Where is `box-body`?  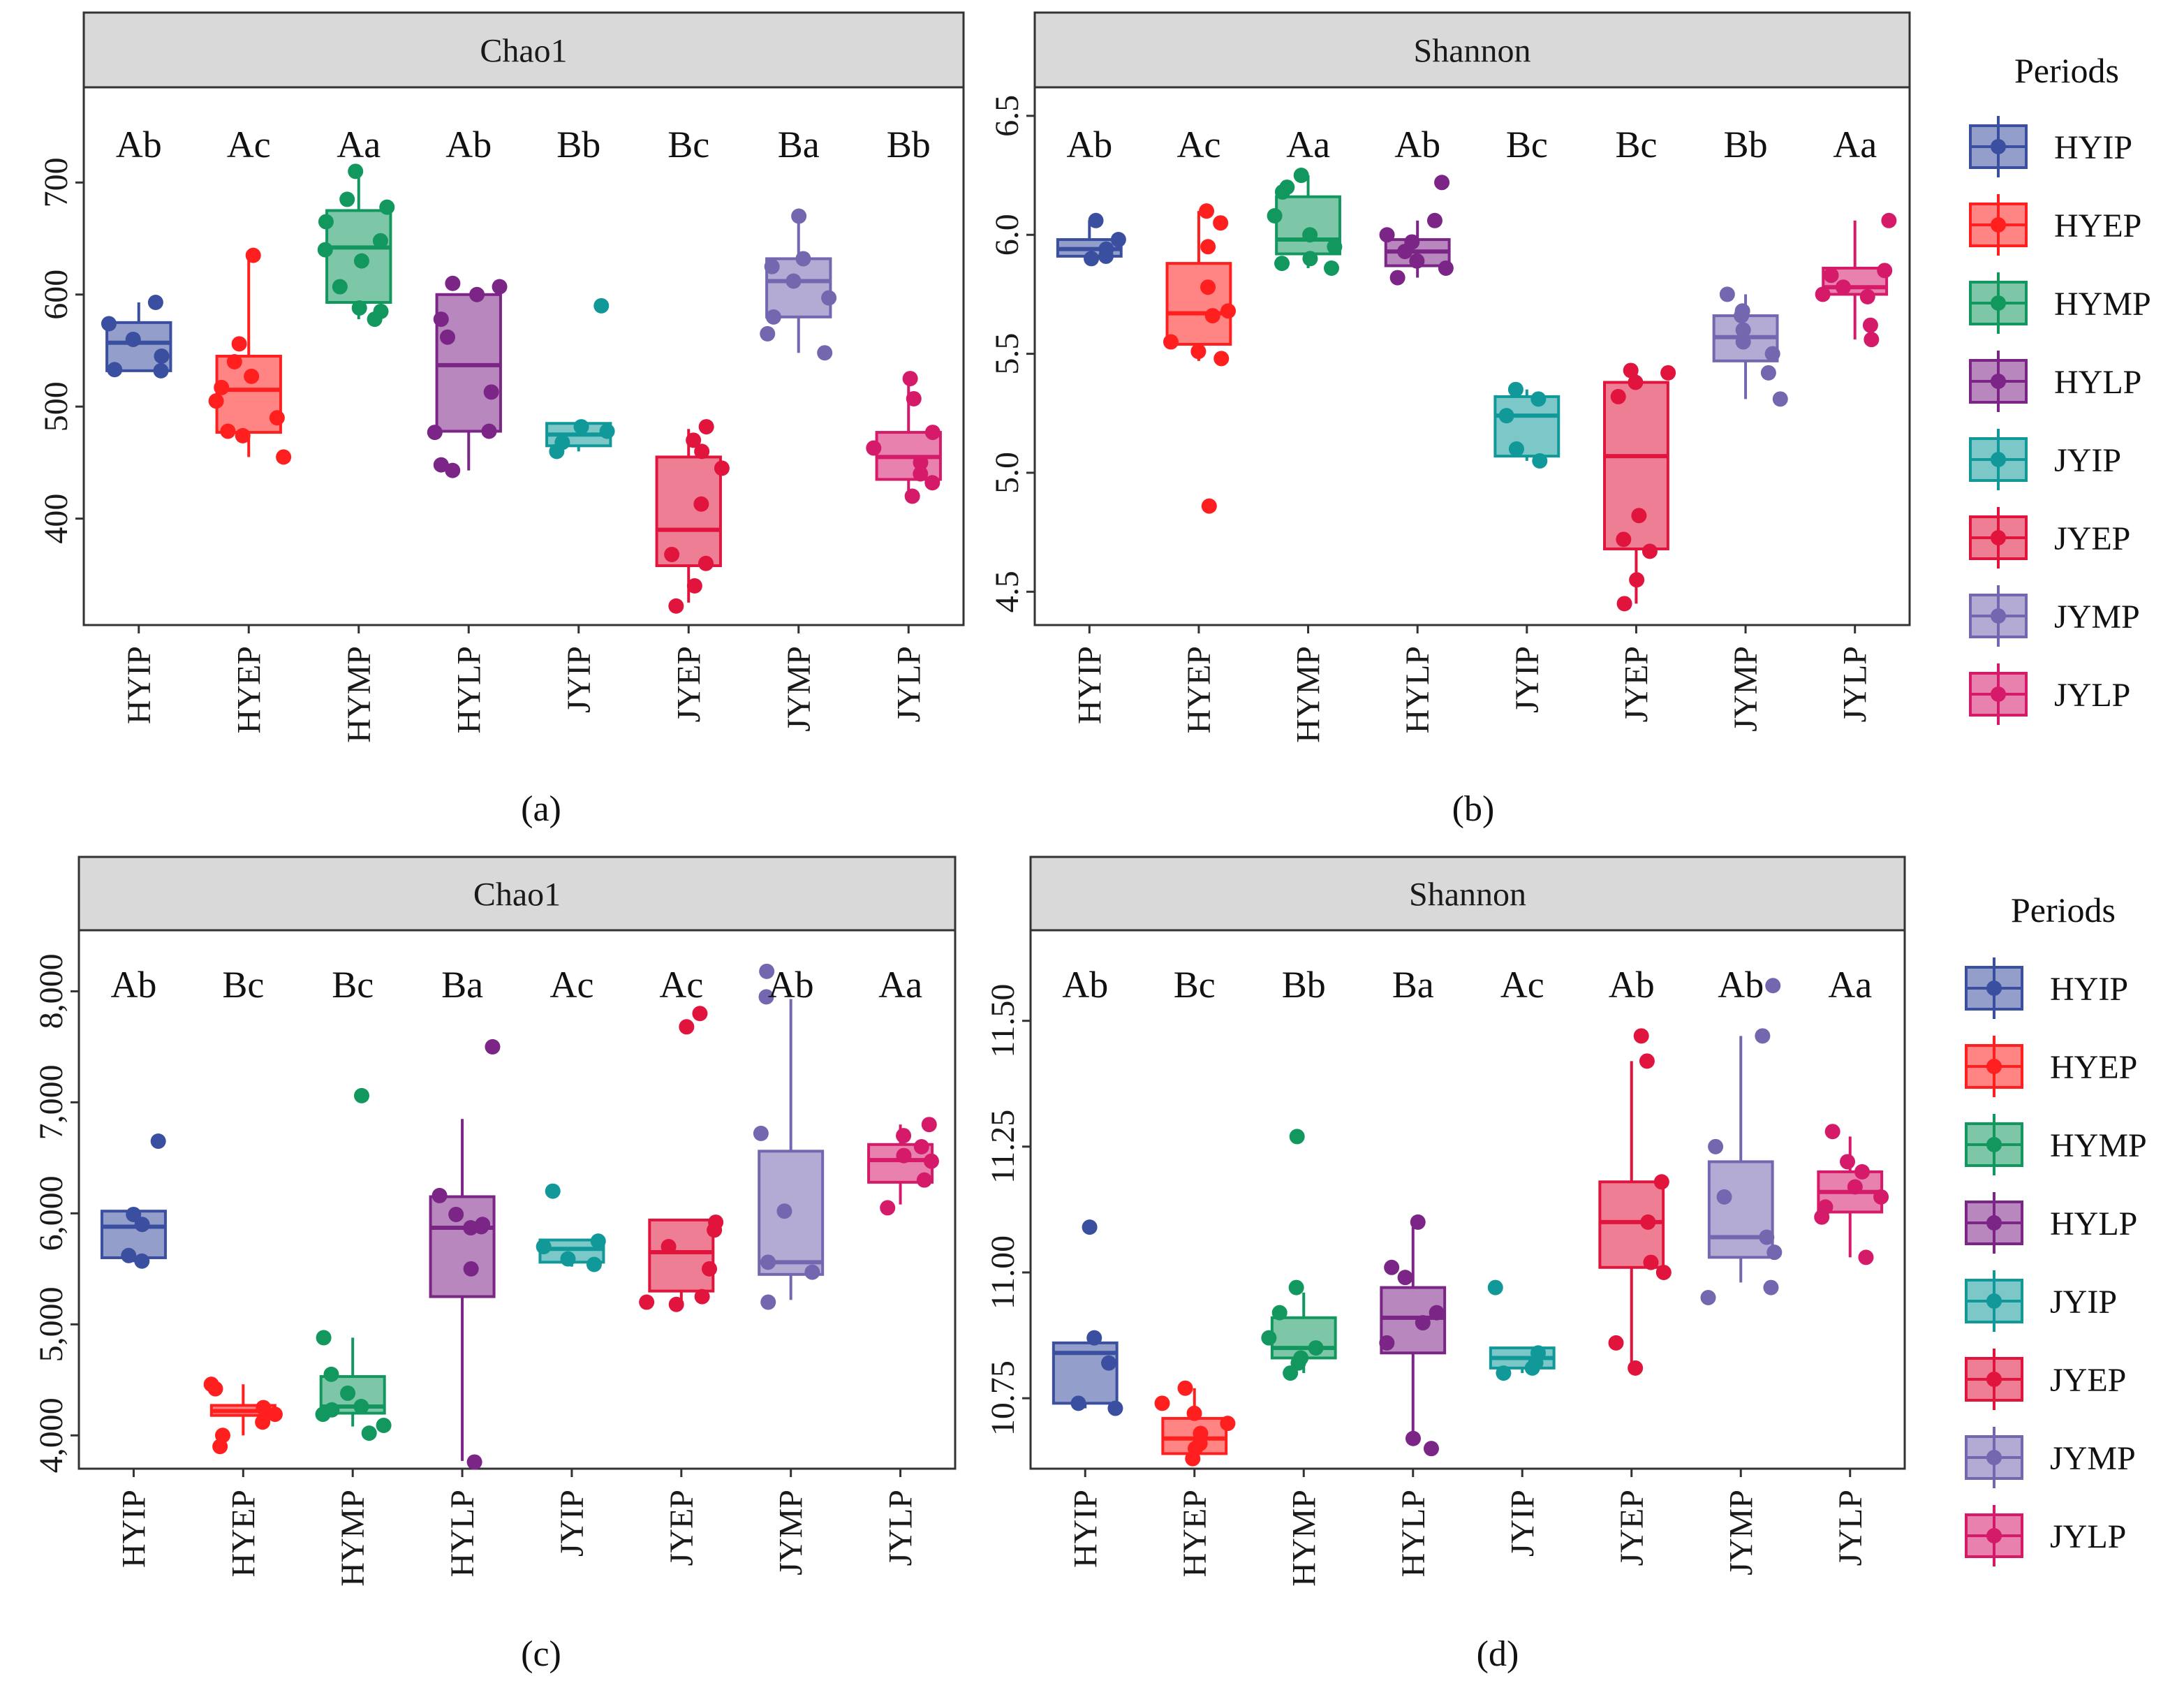 box-body is located at coordinates (1198, 304).